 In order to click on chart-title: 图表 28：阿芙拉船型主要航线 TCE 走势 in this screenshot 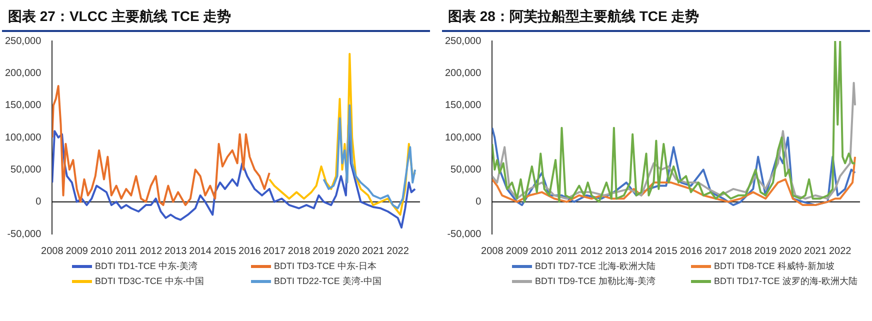, I will do `click(656, 17)`.